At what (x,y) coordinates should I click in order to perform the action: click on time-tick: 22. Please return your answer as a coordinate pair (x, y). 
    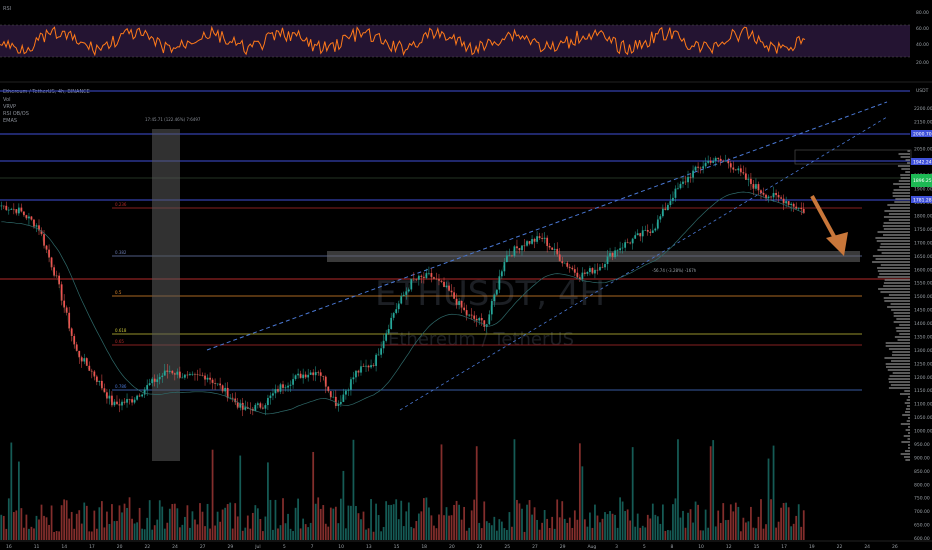
    Looking at the image, I should click on (147, 547).